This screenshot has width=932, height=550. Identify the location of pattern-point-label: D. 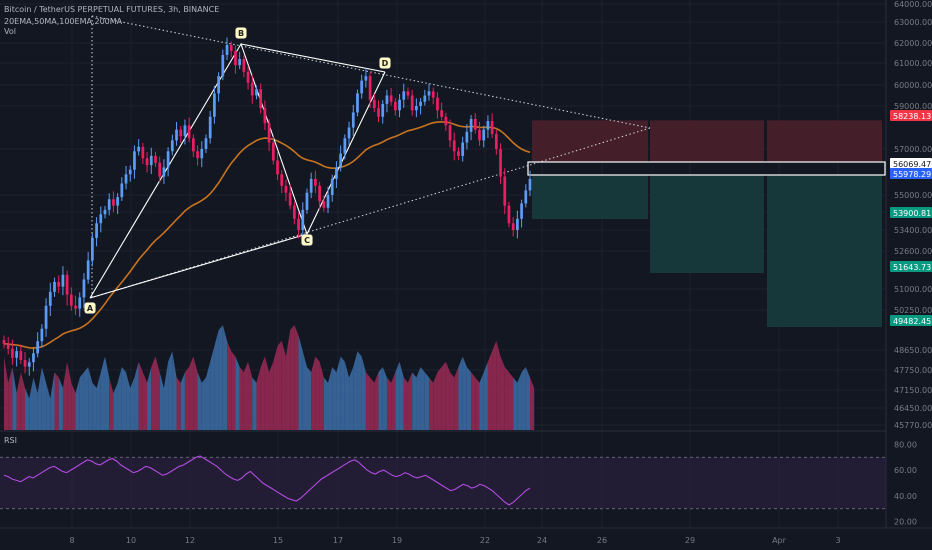
(385, 63).